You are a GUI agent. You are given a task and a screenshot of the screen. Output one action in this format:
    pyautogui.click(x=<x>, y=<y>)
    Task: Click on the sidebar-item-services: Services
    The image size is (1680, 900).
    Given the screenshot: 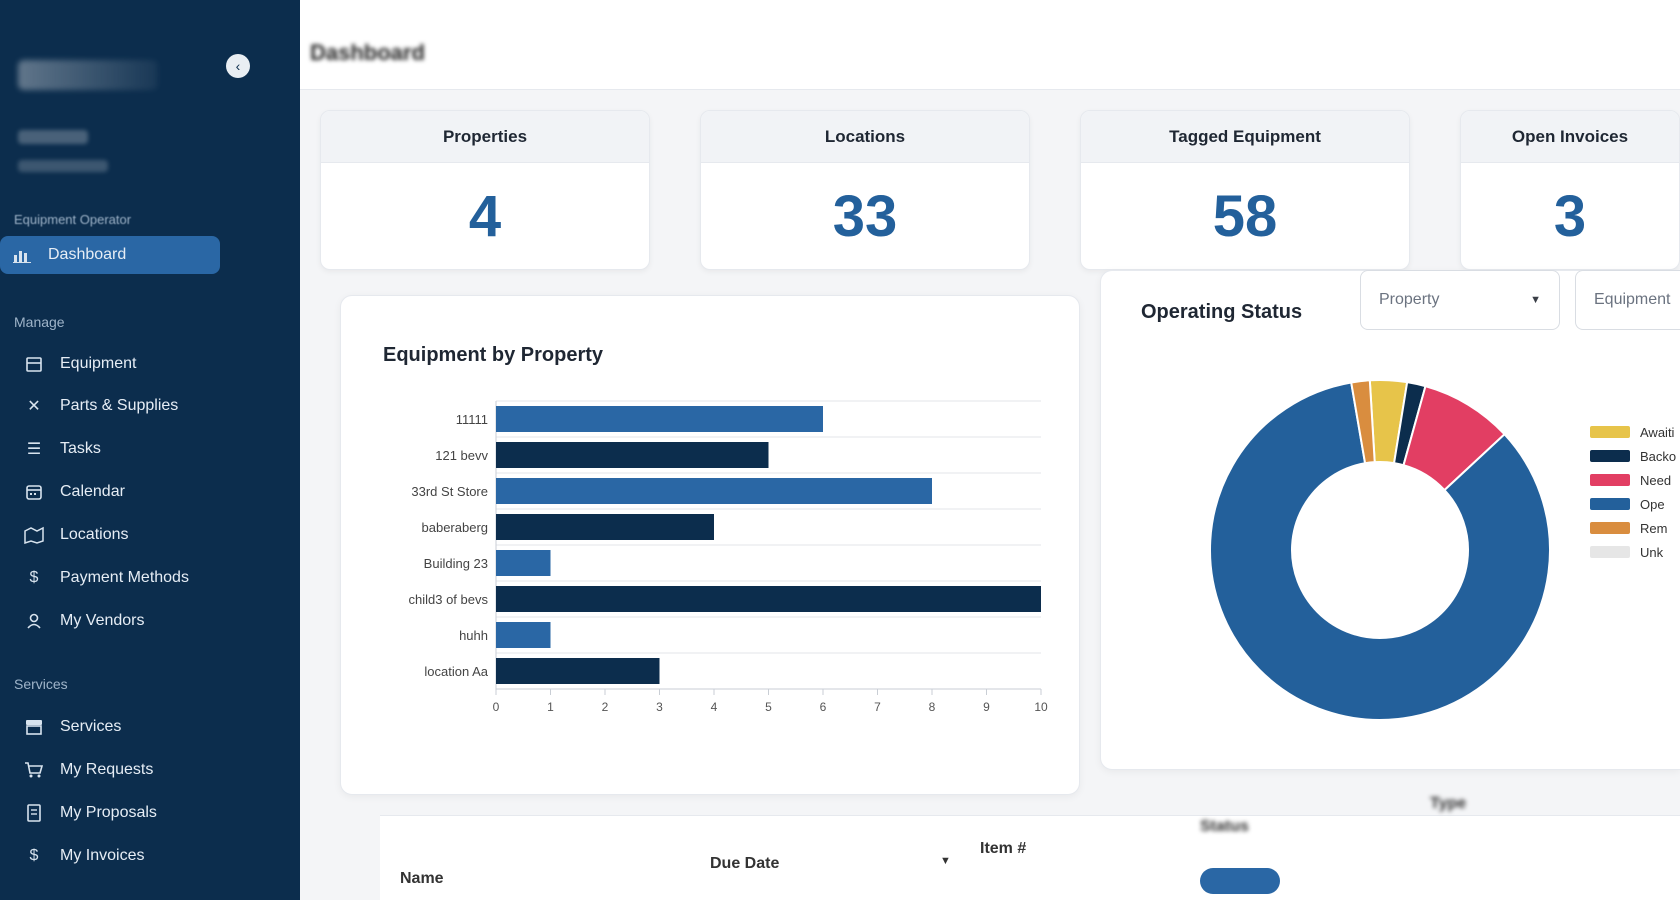 What is the action you would take?
    pyautogui.click(x=117, y=727)
    